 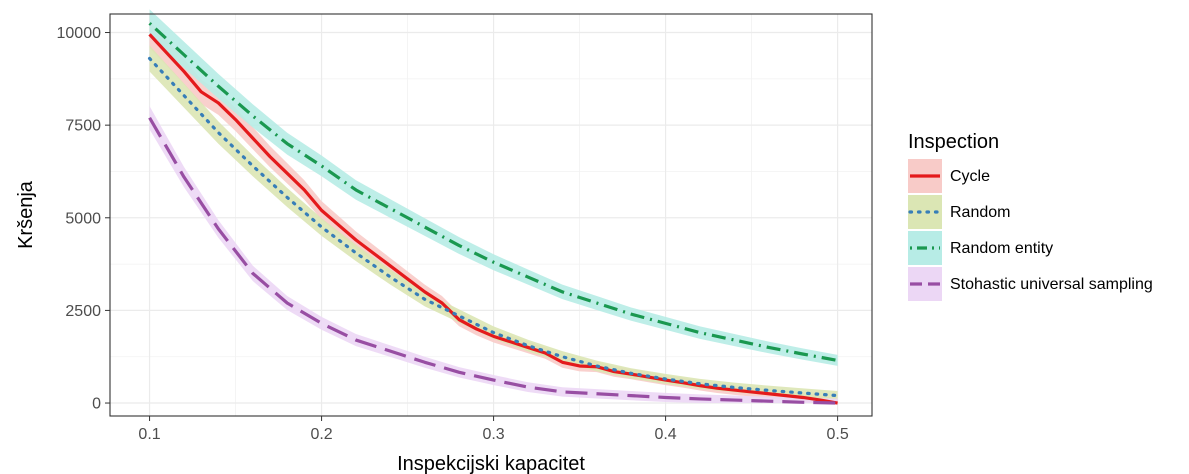 What do you see at coordinates (491, 463) in the screenshot?
I see `x-axis-title: Inspekcijski kapacitet` at bounding box center [491, 463].